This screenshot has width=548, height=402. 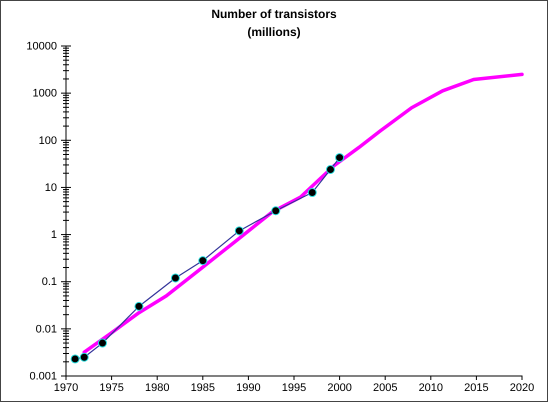 I want to click on x-tick-label: 1970, so click(x=66, y=388).